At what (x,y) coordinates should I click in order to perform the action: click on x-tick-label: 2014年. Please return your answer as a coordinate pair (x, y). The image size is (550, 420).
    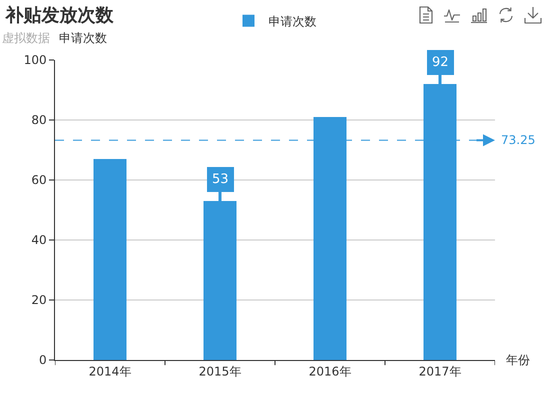
    Looking at the image, I should click on (110, 371).